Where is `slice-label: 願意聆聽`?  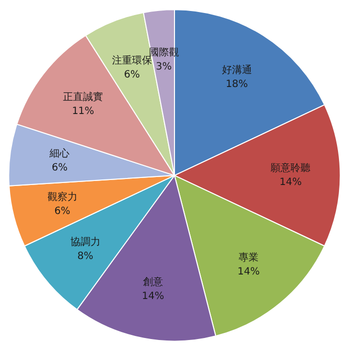
slice-label: 願意聆聽 is located at coordinates (290, 168).